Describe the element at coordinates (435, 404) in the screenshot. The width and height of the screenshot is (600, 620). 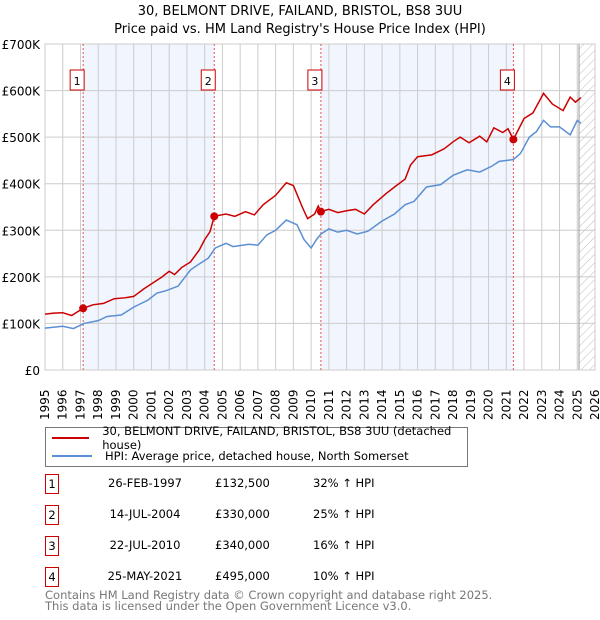
I see `x-tick-label: 2017` at that location.